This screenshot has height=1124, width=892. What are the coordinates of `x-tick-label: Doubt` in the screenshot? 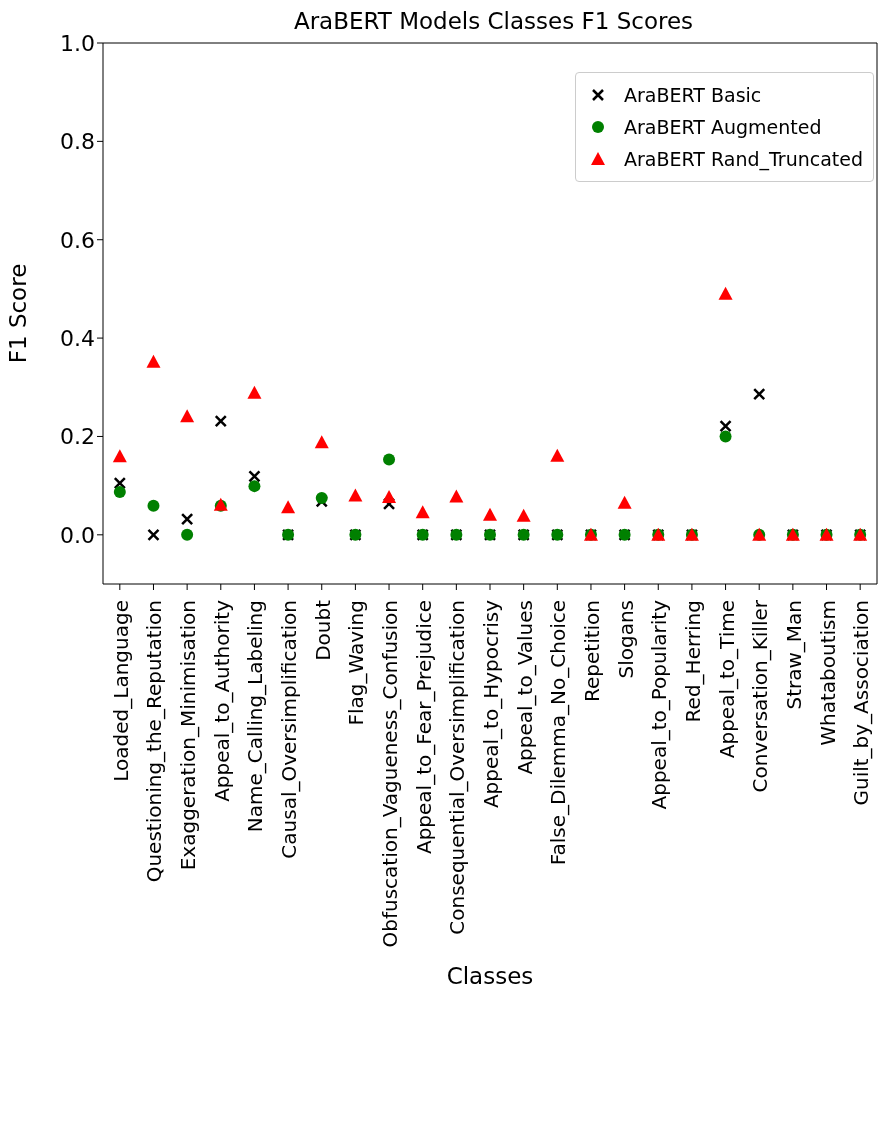 It's located at (322, 630).